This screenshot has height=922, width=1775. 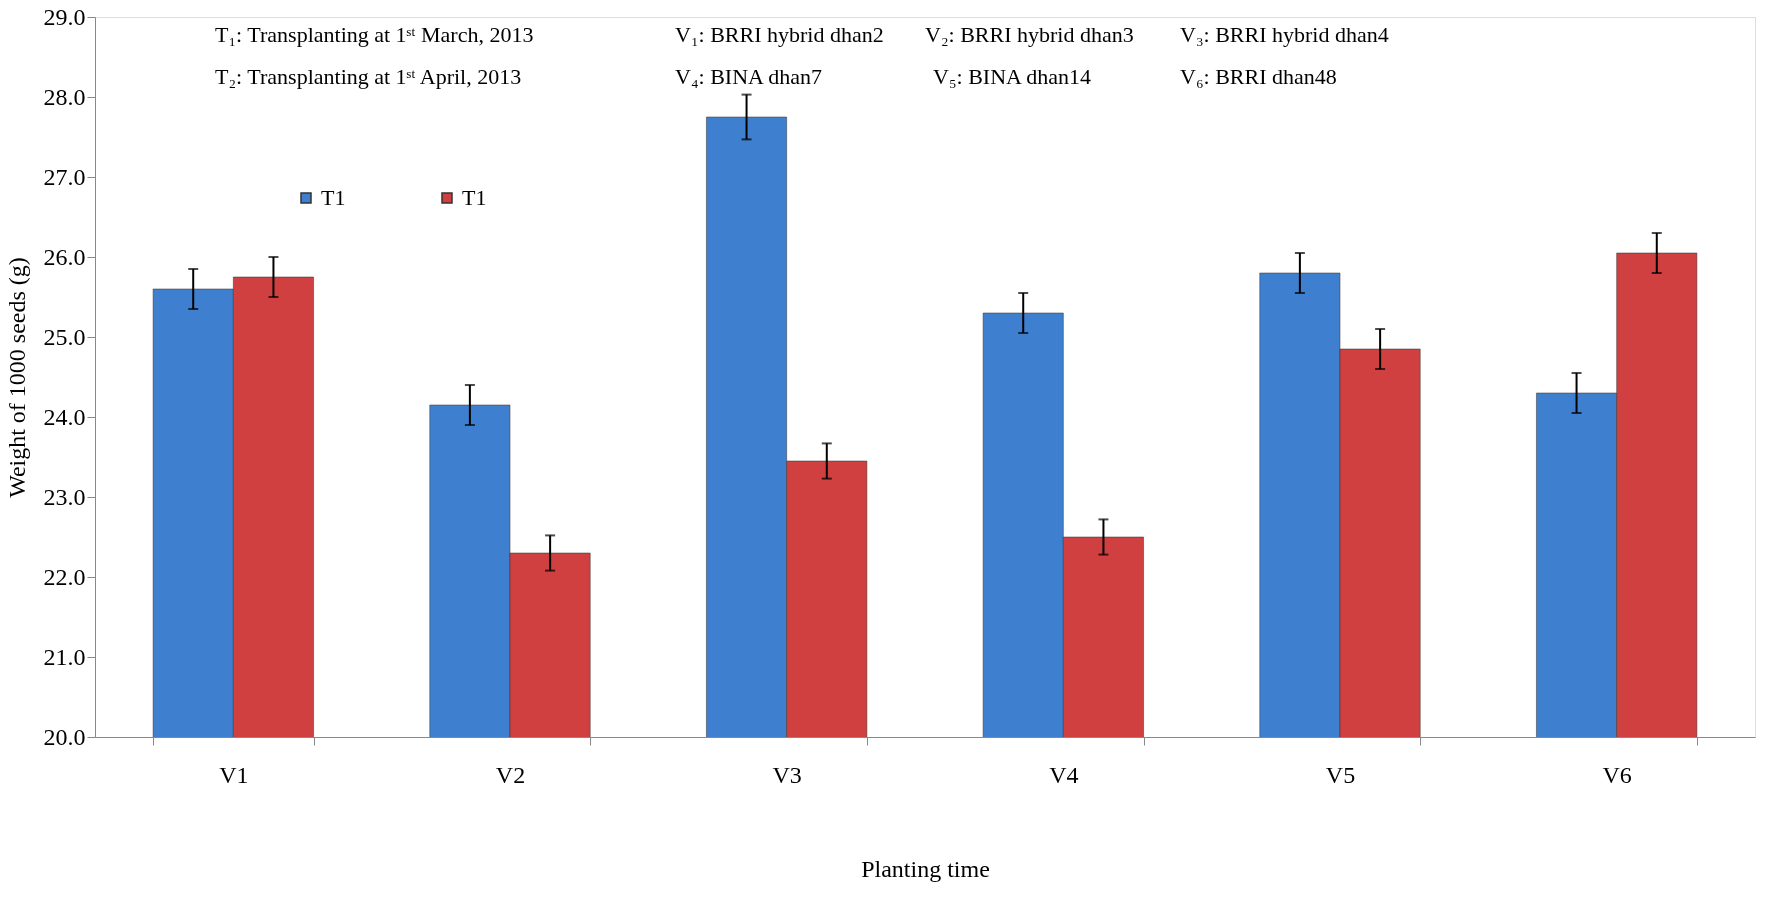 I want to click on y-tick-label: 20.0, so click(x=64, y=736).